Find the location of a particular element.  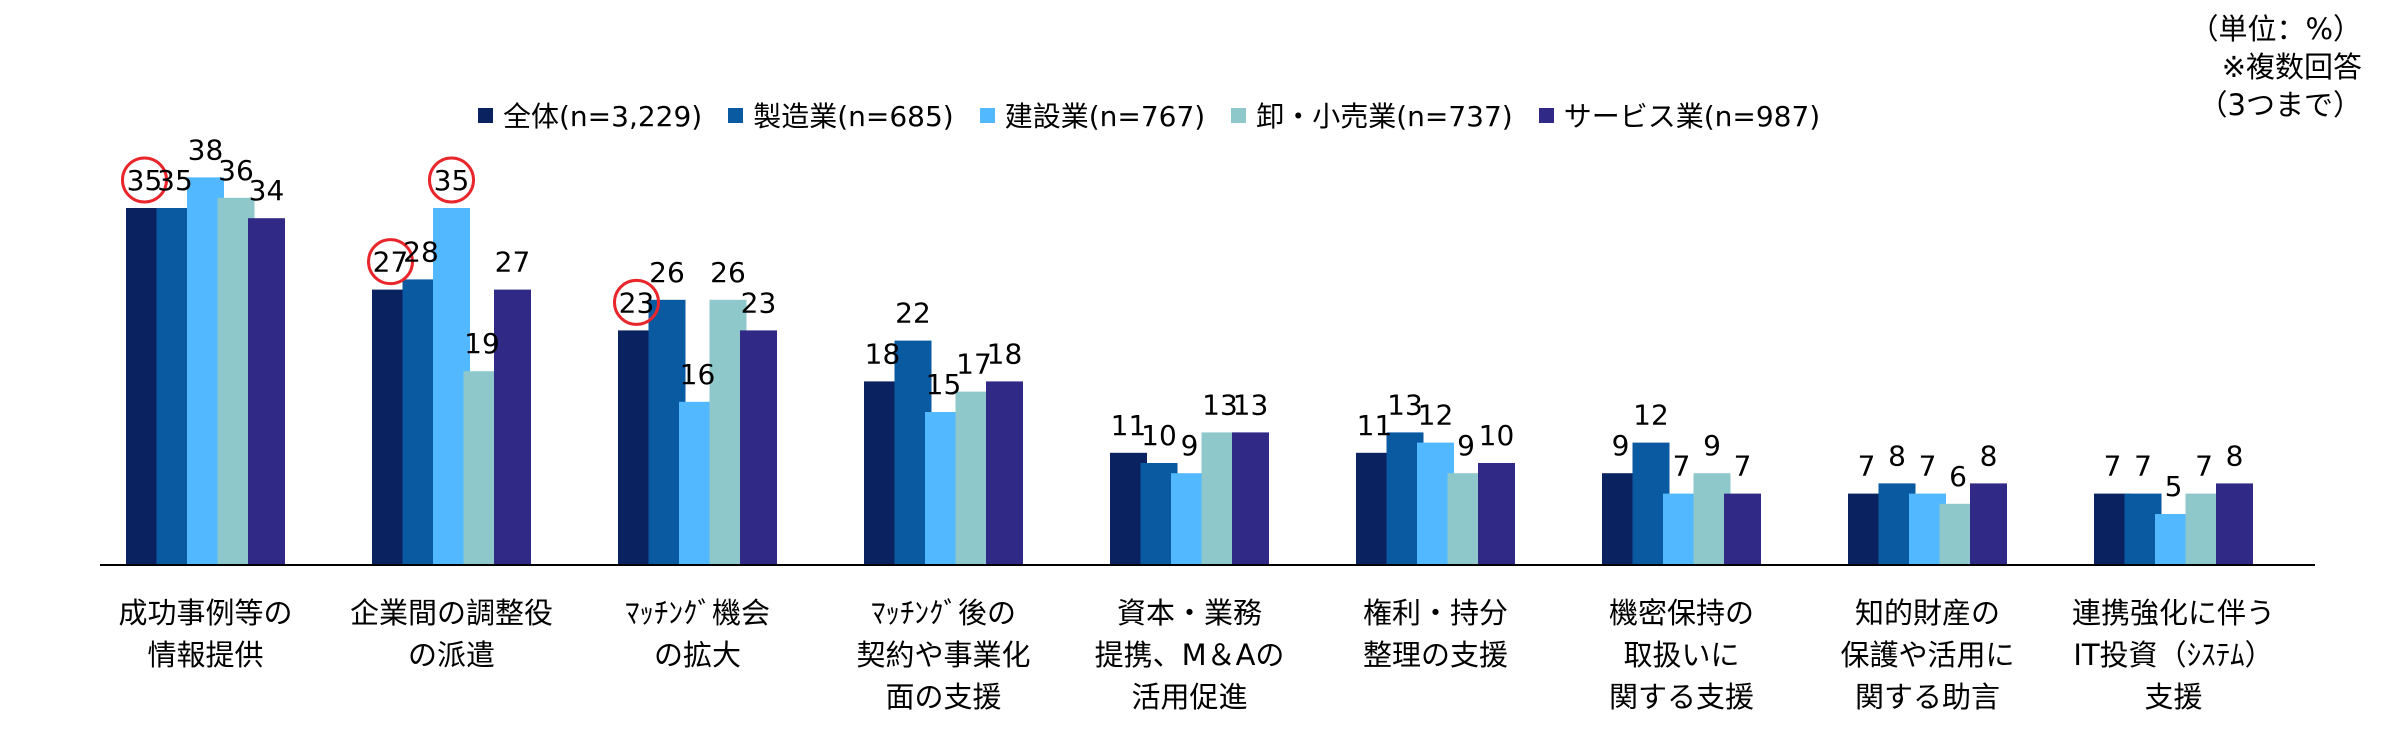

category-label-line: 企業間の調整役 is located at coordinates (451, 613).